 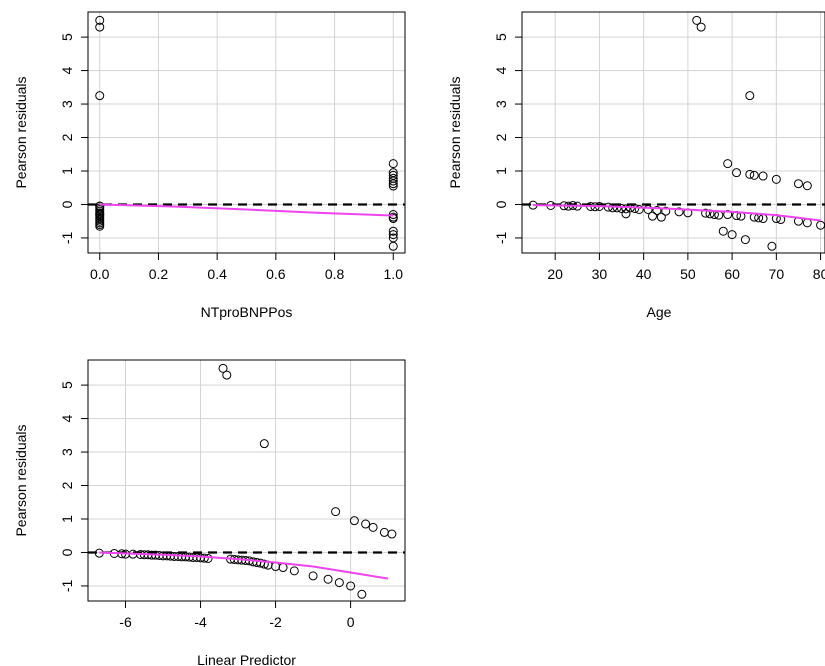 I want to click on x-axis-label: Age, so click(x=659, y=312).